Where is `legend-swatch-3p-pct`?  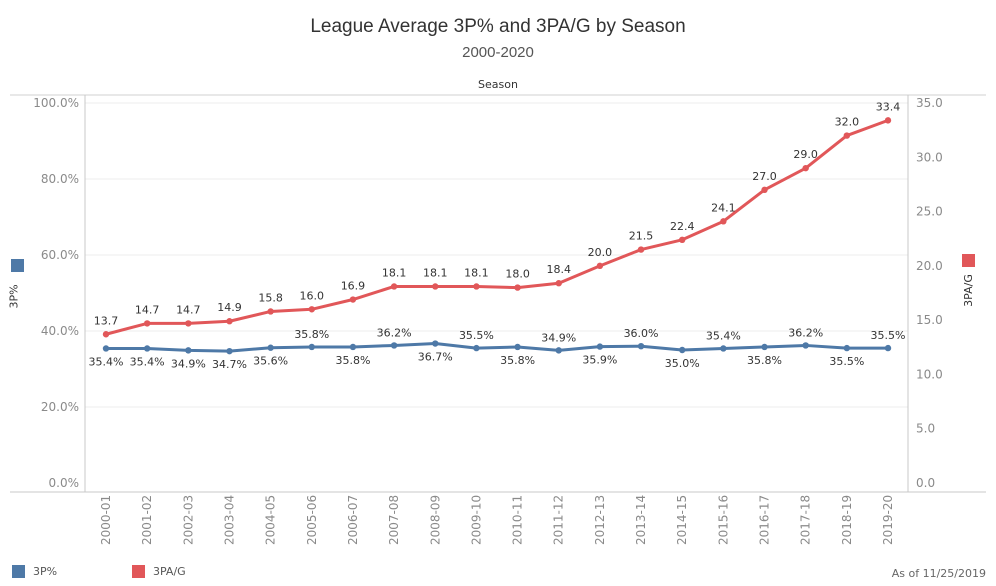 legend-swatch-3p-pct is located at coordinates (18, 571).